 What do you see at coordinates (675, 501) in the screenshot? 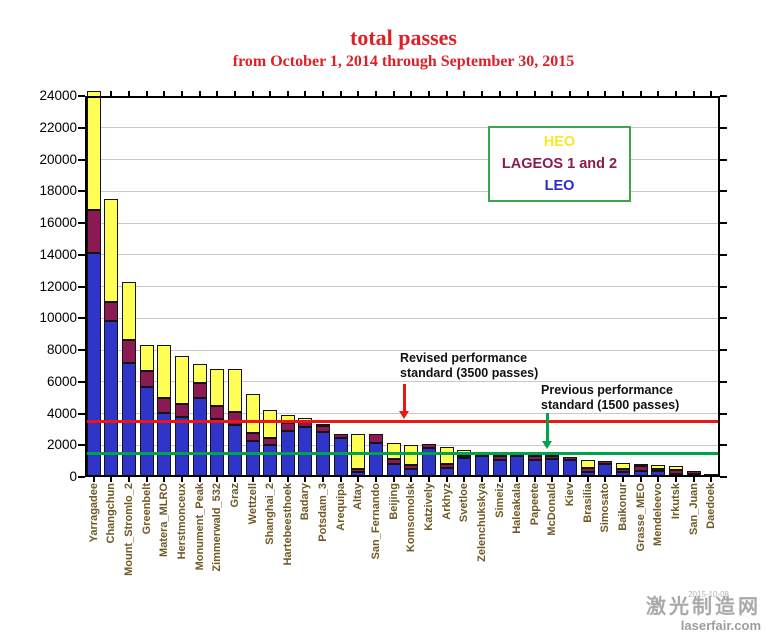
I see `x-axis-label-irkutsk: Irkutsk` at bounding box center [675, 501].